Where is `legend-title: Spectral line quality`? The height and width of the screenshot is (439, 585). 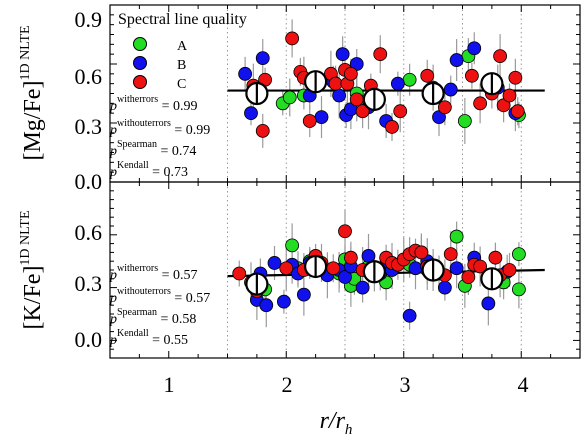 legend-title: Spectral line quality is located at coordinates (182, 19).